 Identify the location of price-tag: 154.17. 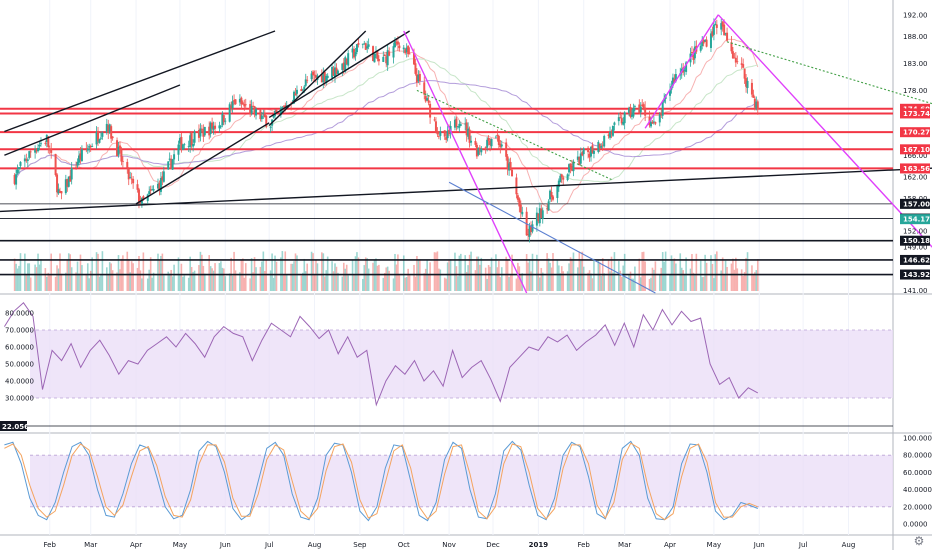
(915, 219).